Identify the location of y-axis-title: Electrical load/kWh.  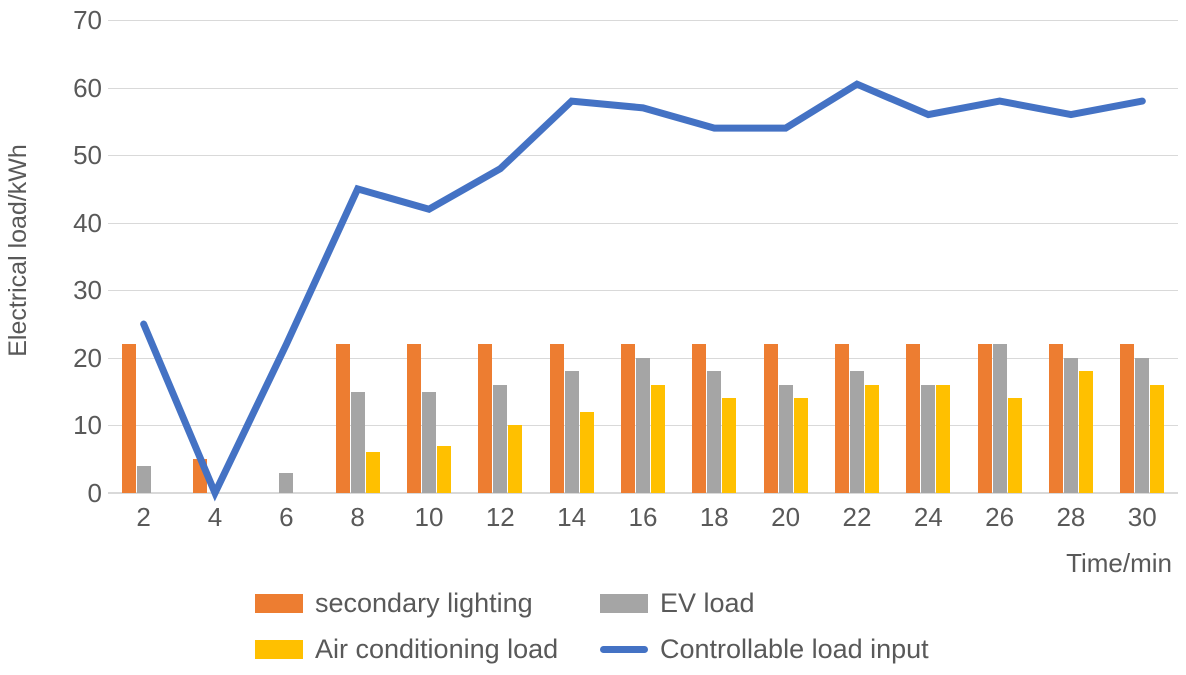
(18, 250).